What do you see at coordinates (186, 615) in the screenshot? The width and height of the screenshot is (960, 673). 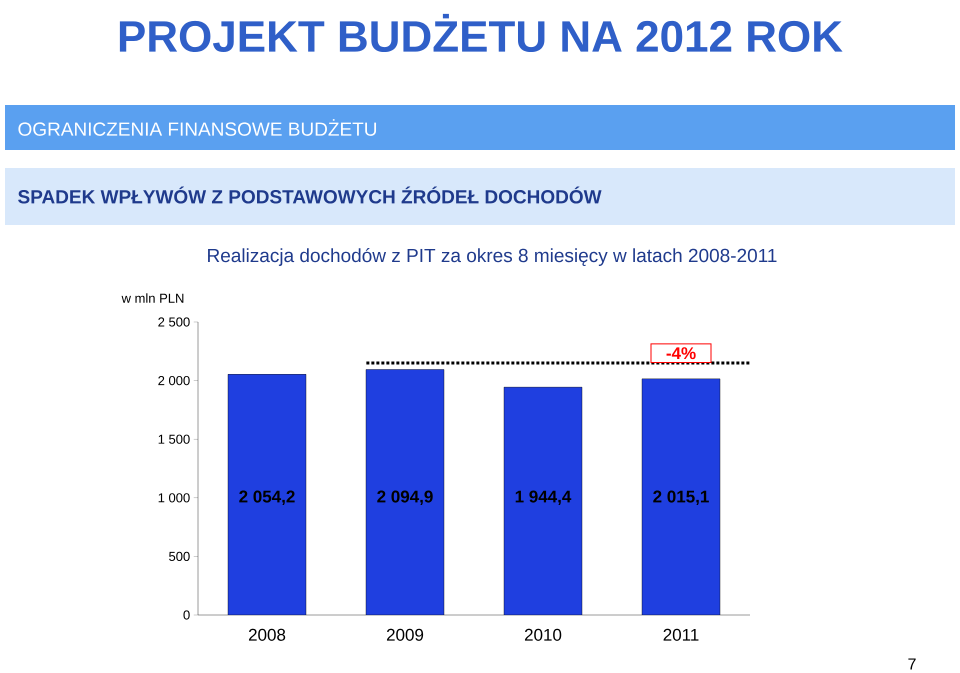 I see `y-tick-label: 0` at bounding box center [186, 615].